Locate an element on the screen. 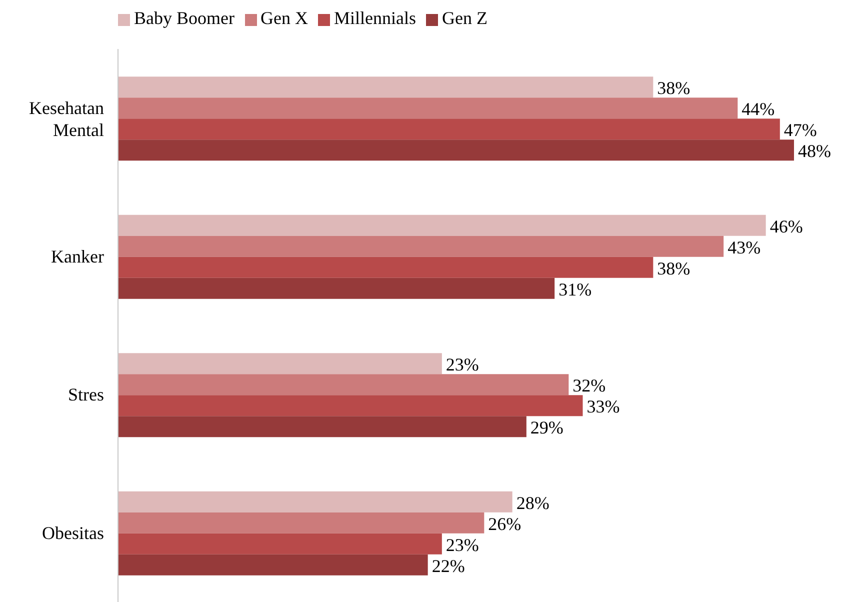  data-label: 22% is located at coordinates (448, 566).